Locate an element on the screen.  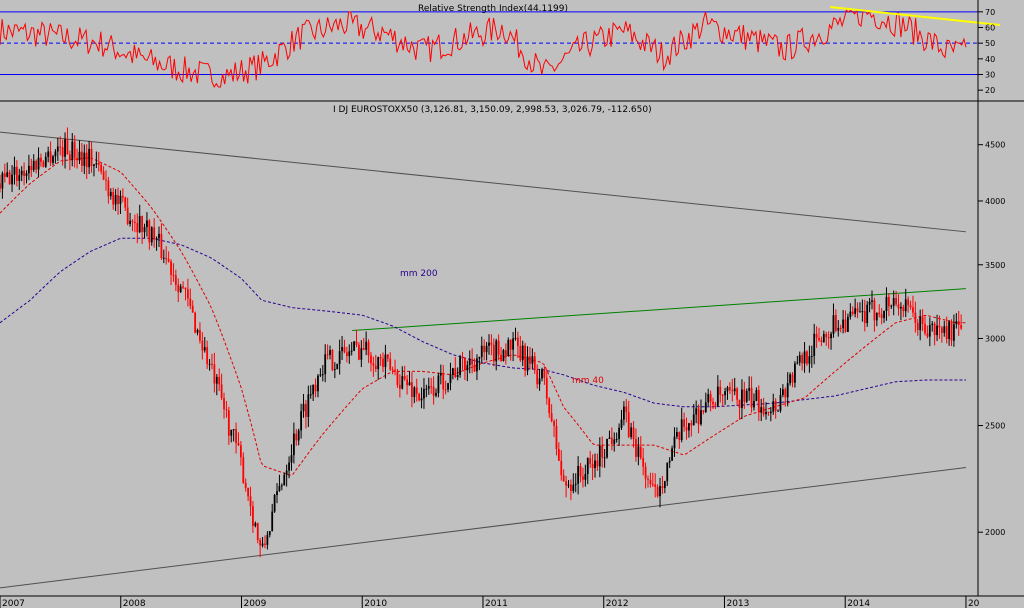
rsi-tick-label: 50 is located at coordinates (990, 43).